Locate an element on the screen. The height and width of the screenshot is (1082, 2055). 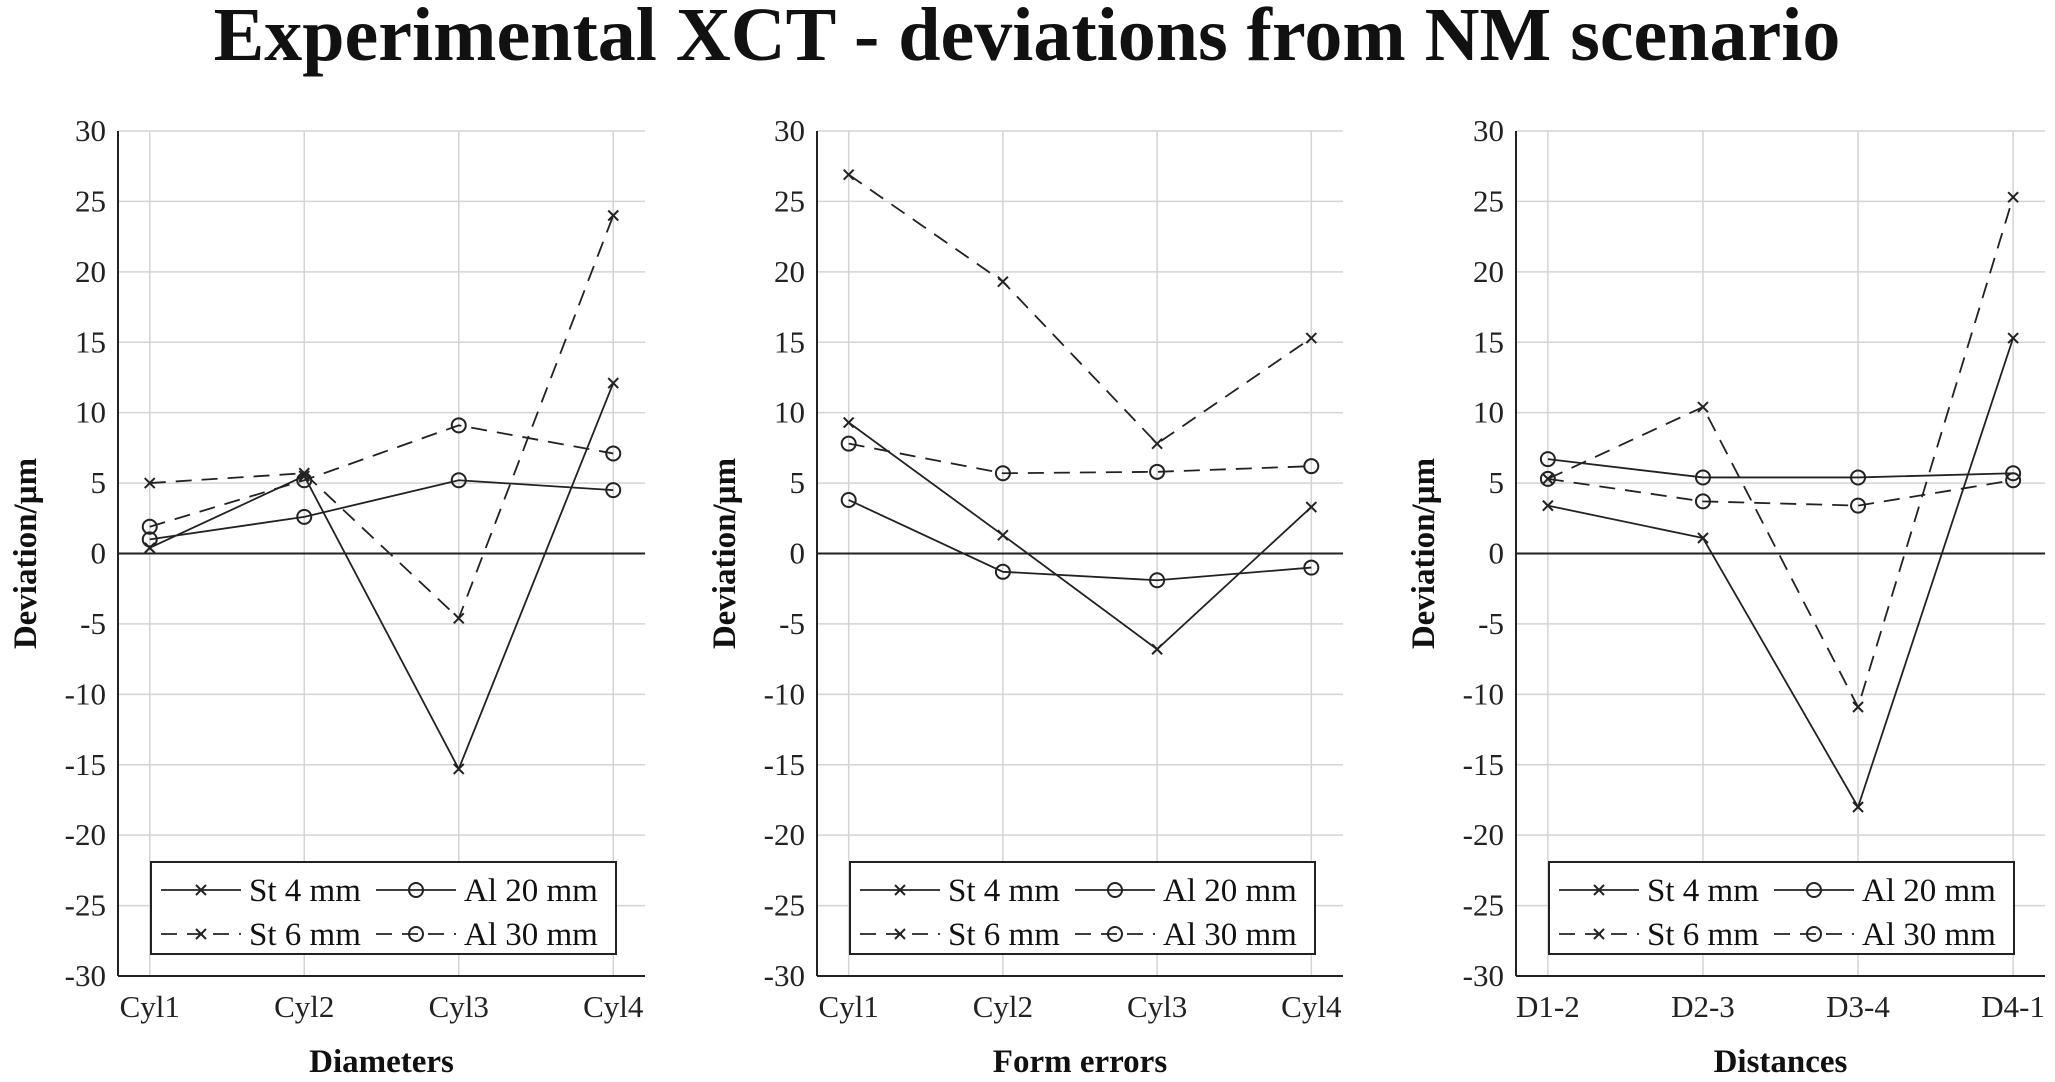
y-axis-label: Deviation/µm is located at coordinates (26, 553).